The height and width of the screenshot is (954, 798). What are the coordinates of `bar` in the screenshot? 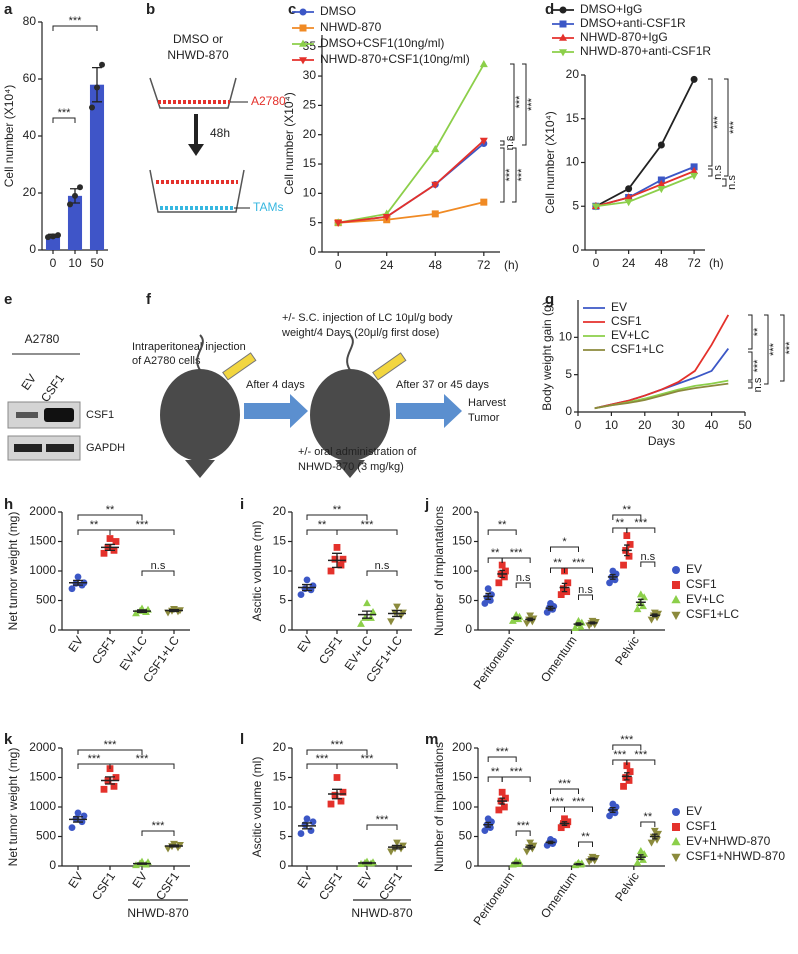 It's located at (97, 167).